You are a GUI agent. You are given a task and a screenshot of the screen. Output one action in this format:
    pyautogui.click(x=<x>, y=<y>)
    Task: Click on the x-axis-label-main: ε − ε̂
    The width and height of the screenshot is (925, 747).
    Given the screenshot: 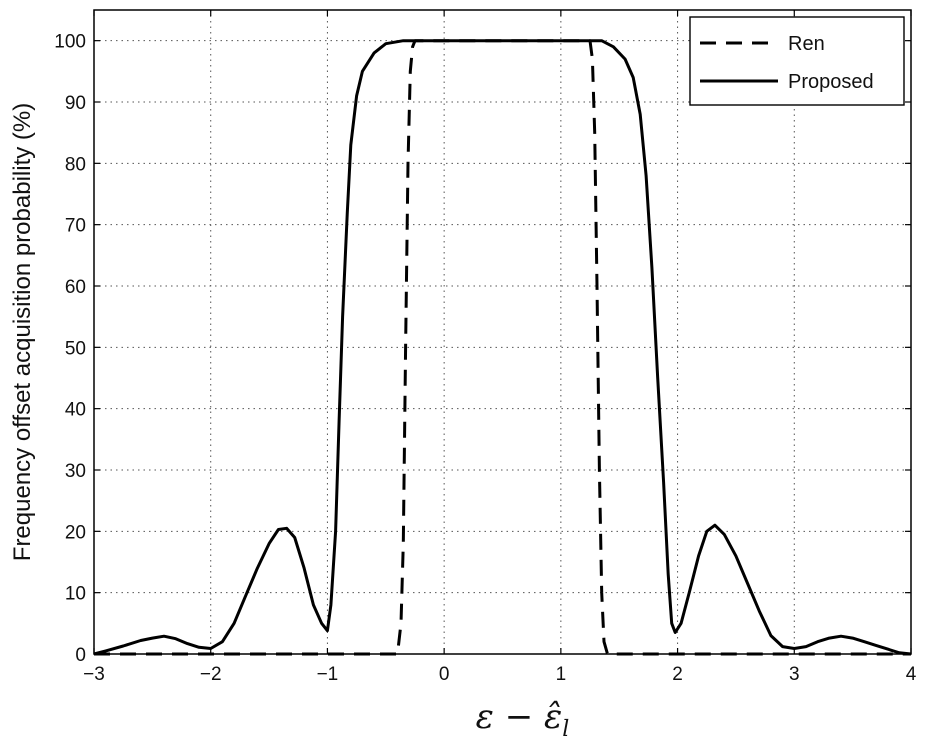 What is the action you would take?
    pyautogui.click(x=519, y=717)
    